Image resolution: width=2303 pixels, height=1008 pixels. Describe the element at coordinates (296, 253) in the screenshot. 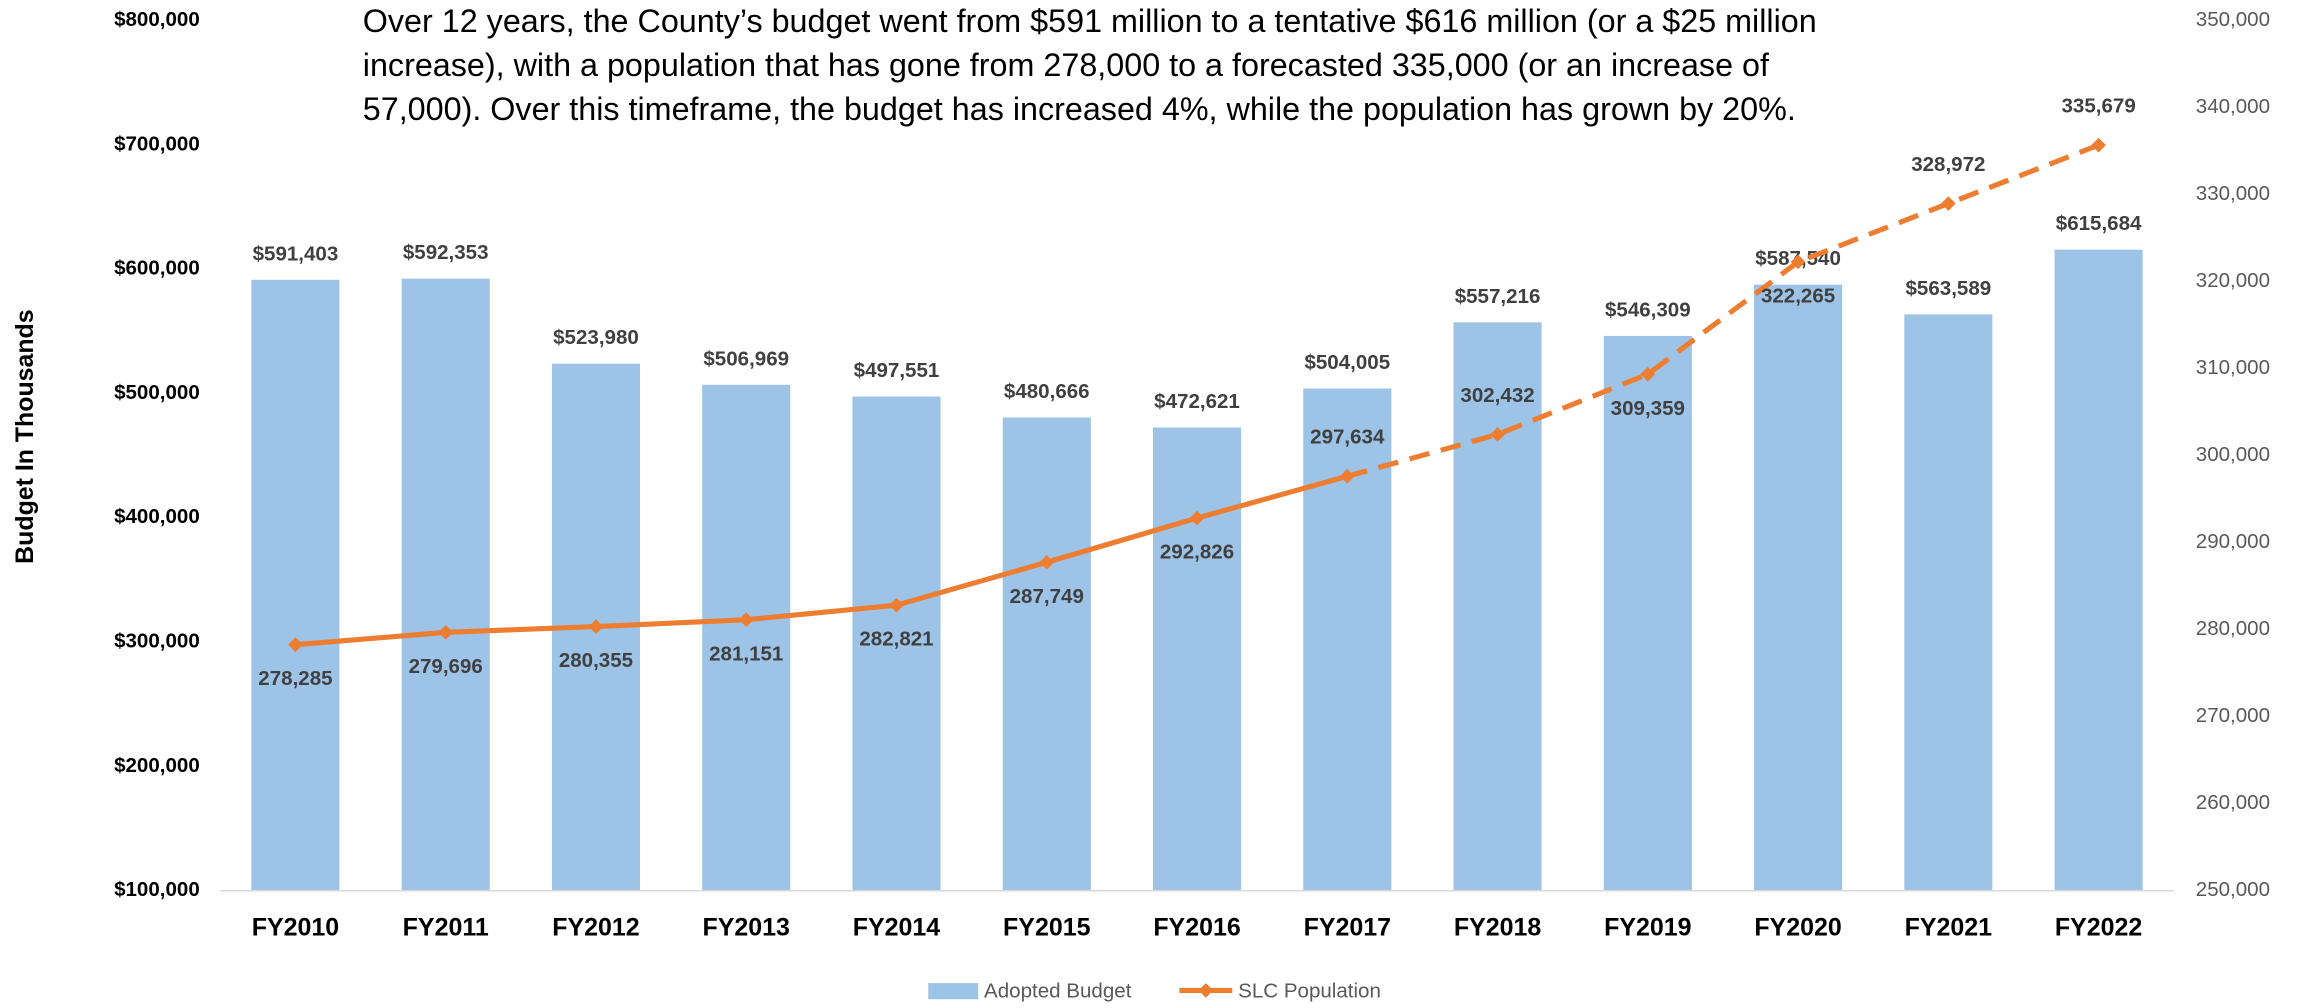

I see `bar-value-label: $591,403` at that location.